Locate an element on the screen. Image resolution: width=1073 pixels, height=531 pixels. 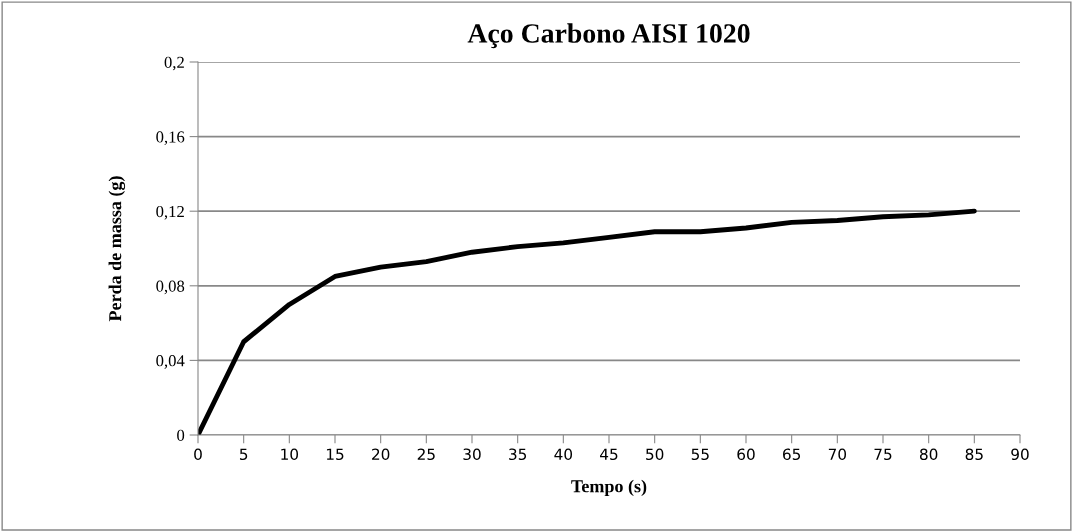
x-tick-label: 50 is located at coordinates (655, 454).